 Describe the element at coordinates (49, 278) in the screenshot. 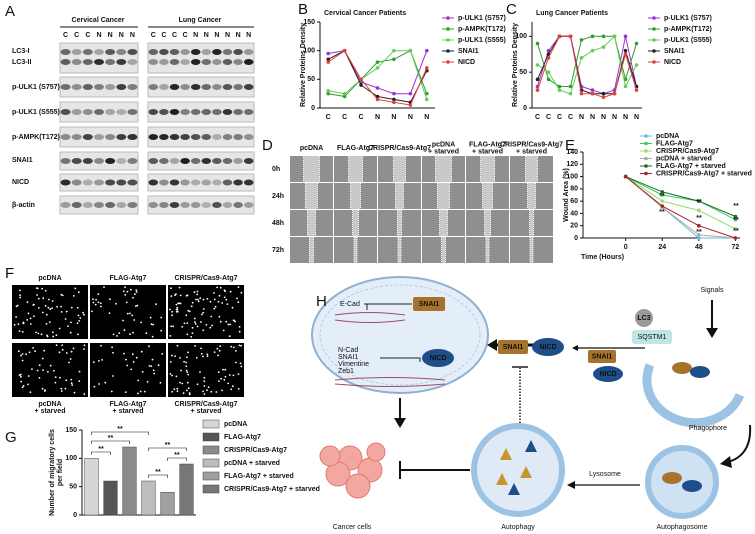

I see `migration-label: pcDNA` at that location.